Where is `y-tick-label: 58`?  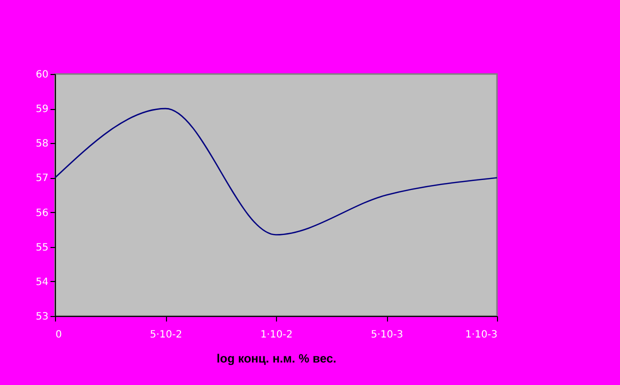
y-tick-label: 58 is located at coordinates (42, 144).